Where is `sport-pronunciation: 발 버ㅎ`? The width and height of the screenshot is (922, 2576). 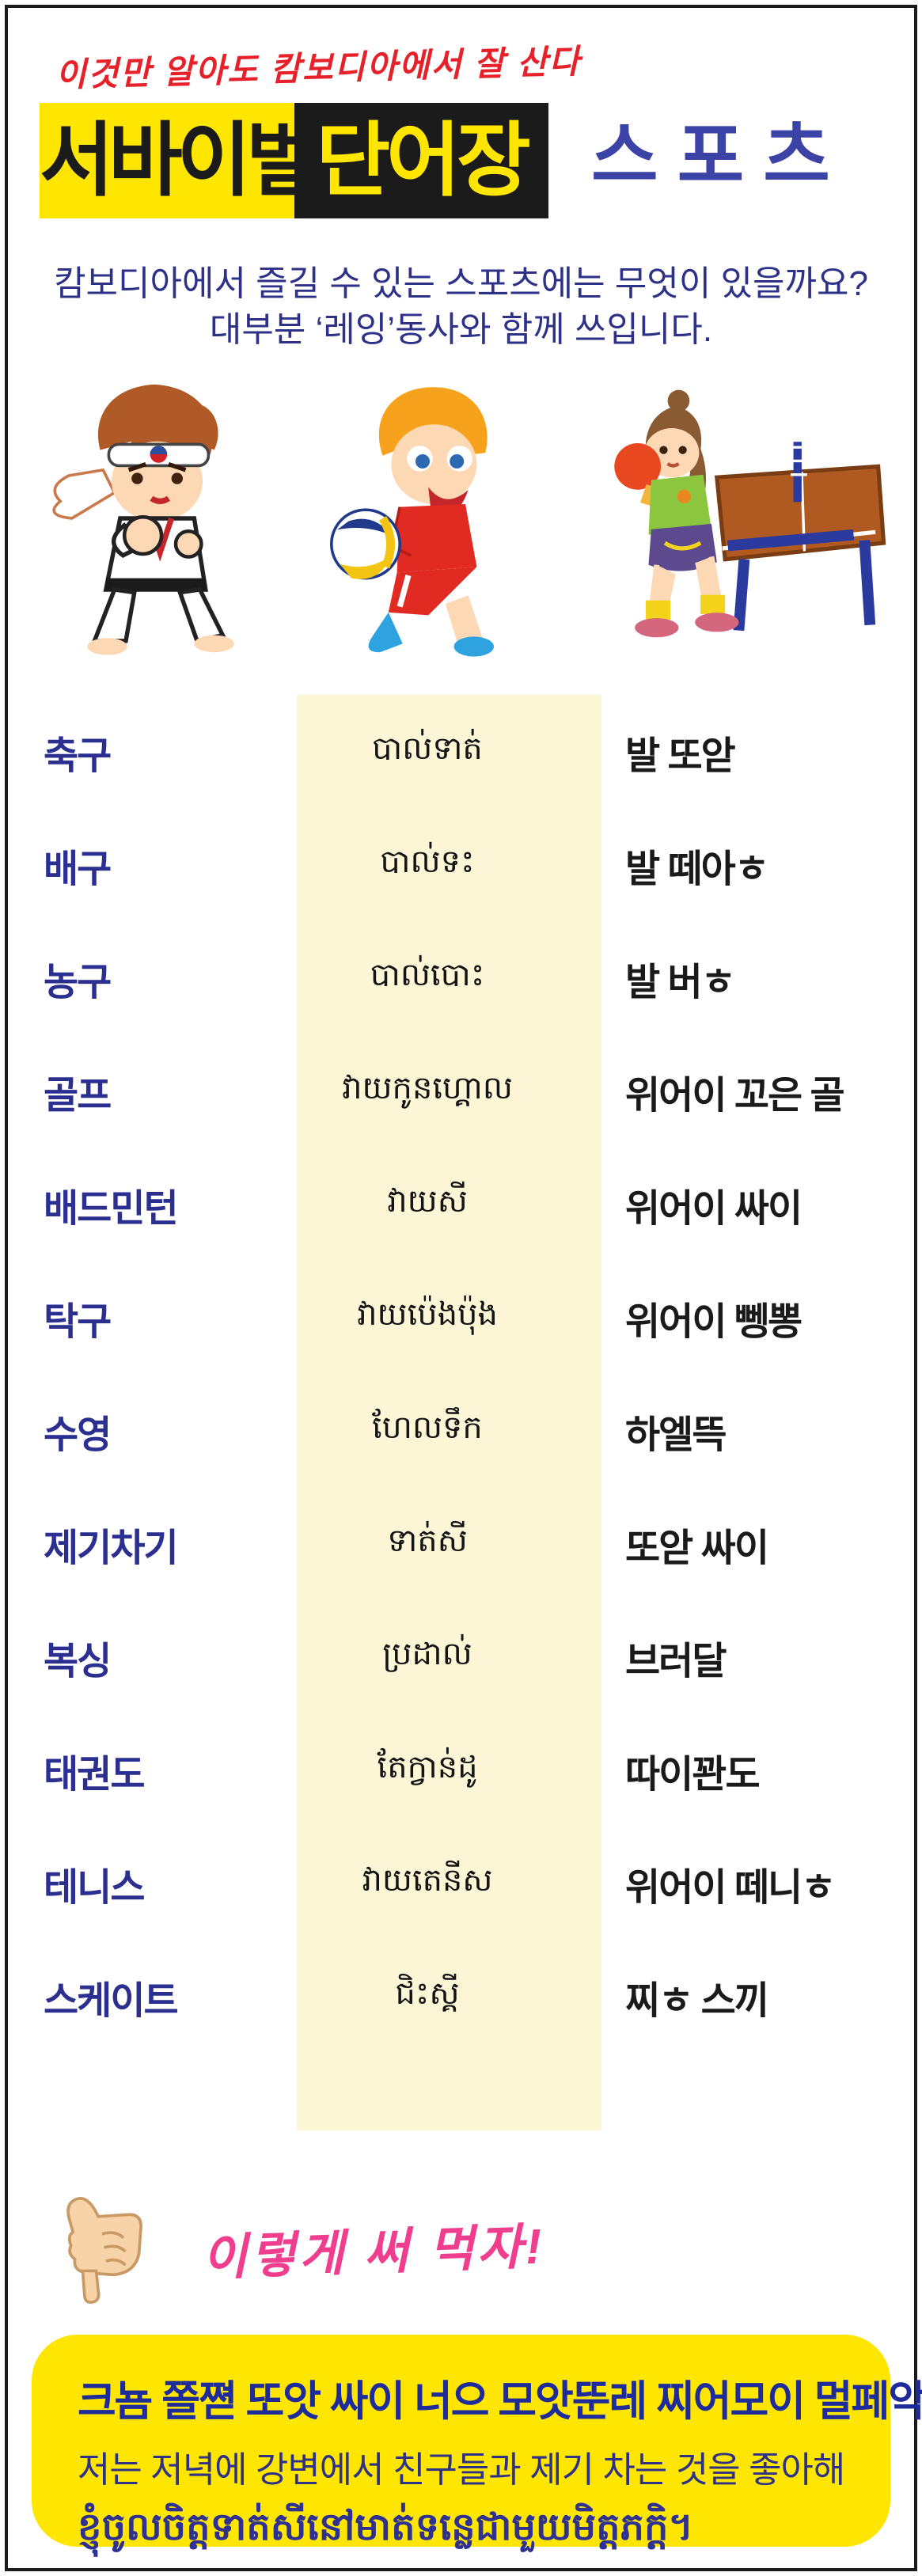 sport-pronunciation: 발 버ㅎ is located at coordinates (680, 982).